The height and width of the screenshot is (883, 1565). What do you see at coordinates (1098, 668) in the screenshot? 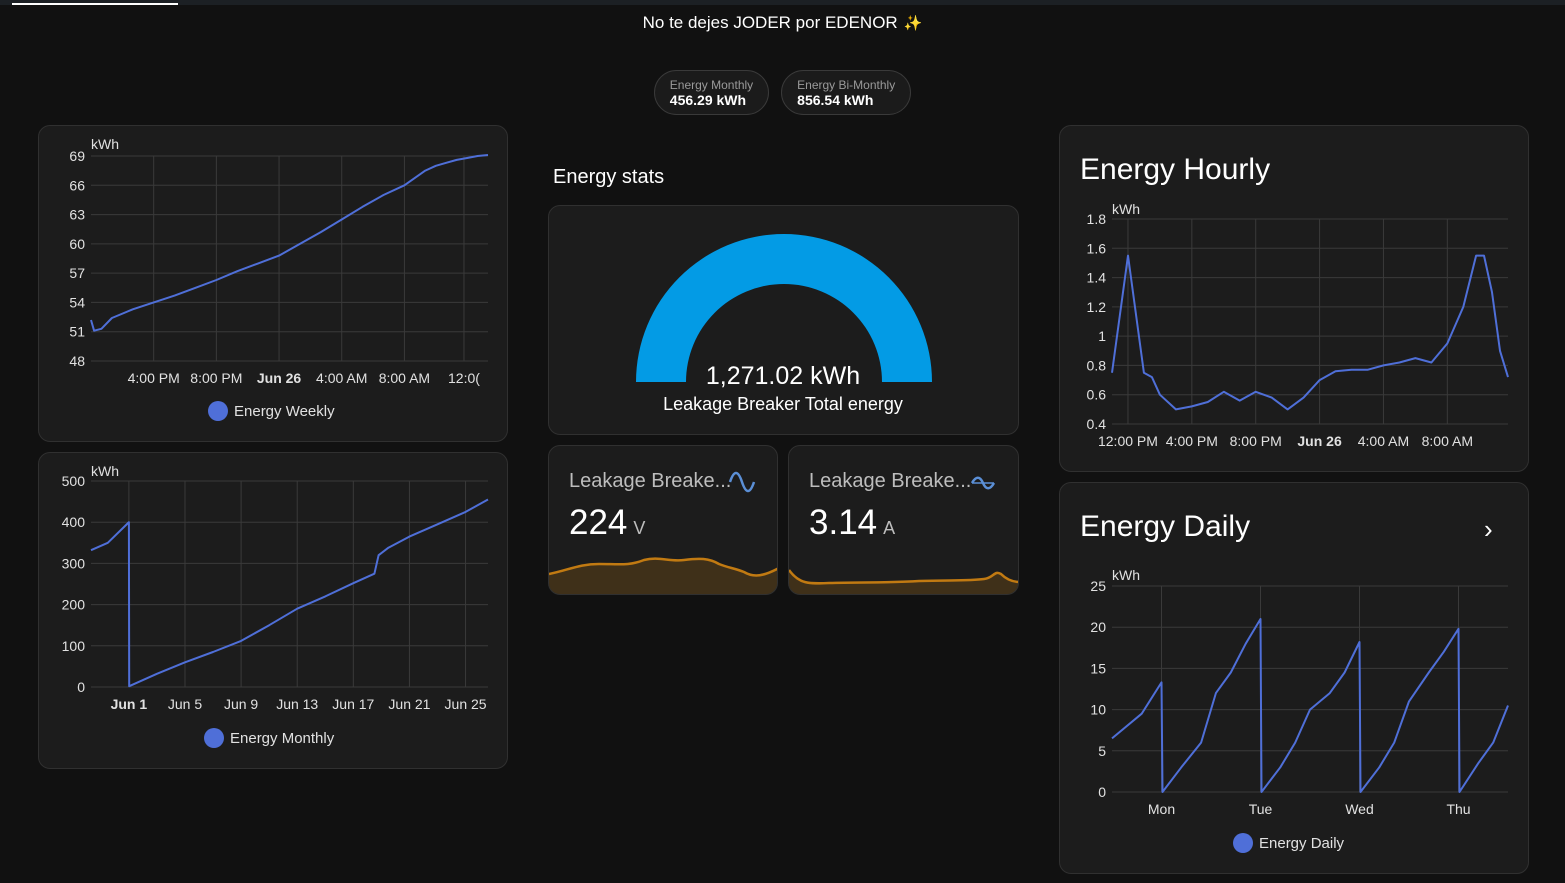
I see `y-tick-label: 15` at bounding box center [1098, 668].